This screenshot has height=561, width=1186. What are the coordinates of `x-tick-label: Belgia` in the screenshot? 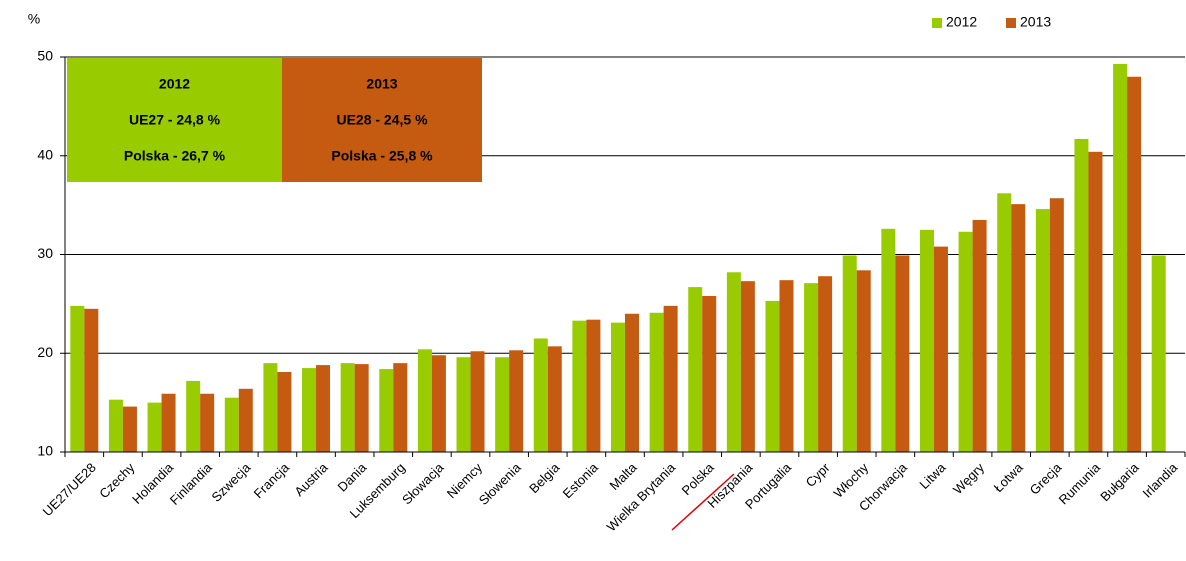 It's located at (544, 477).